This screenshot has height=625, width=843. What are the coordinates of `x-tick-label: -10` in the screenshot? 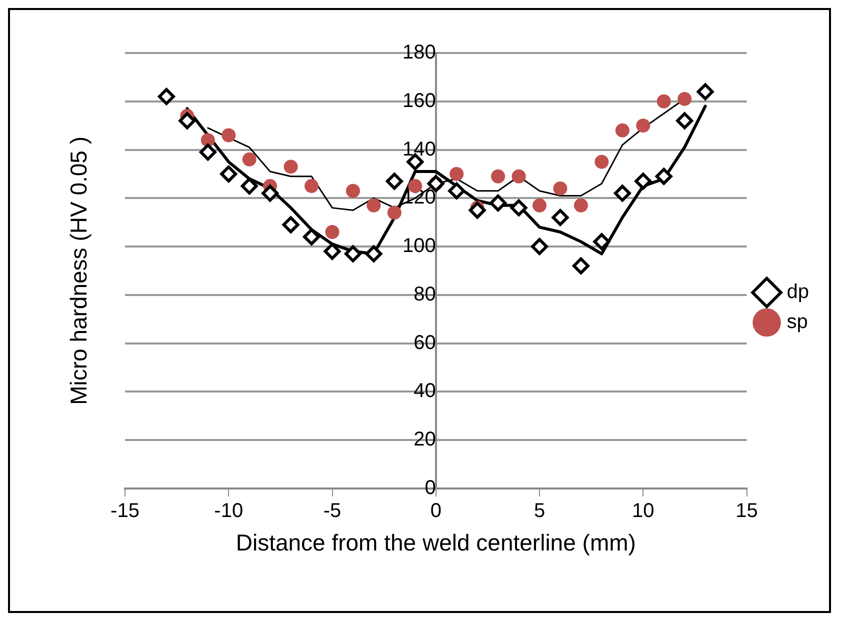 It's located at (229, 511).